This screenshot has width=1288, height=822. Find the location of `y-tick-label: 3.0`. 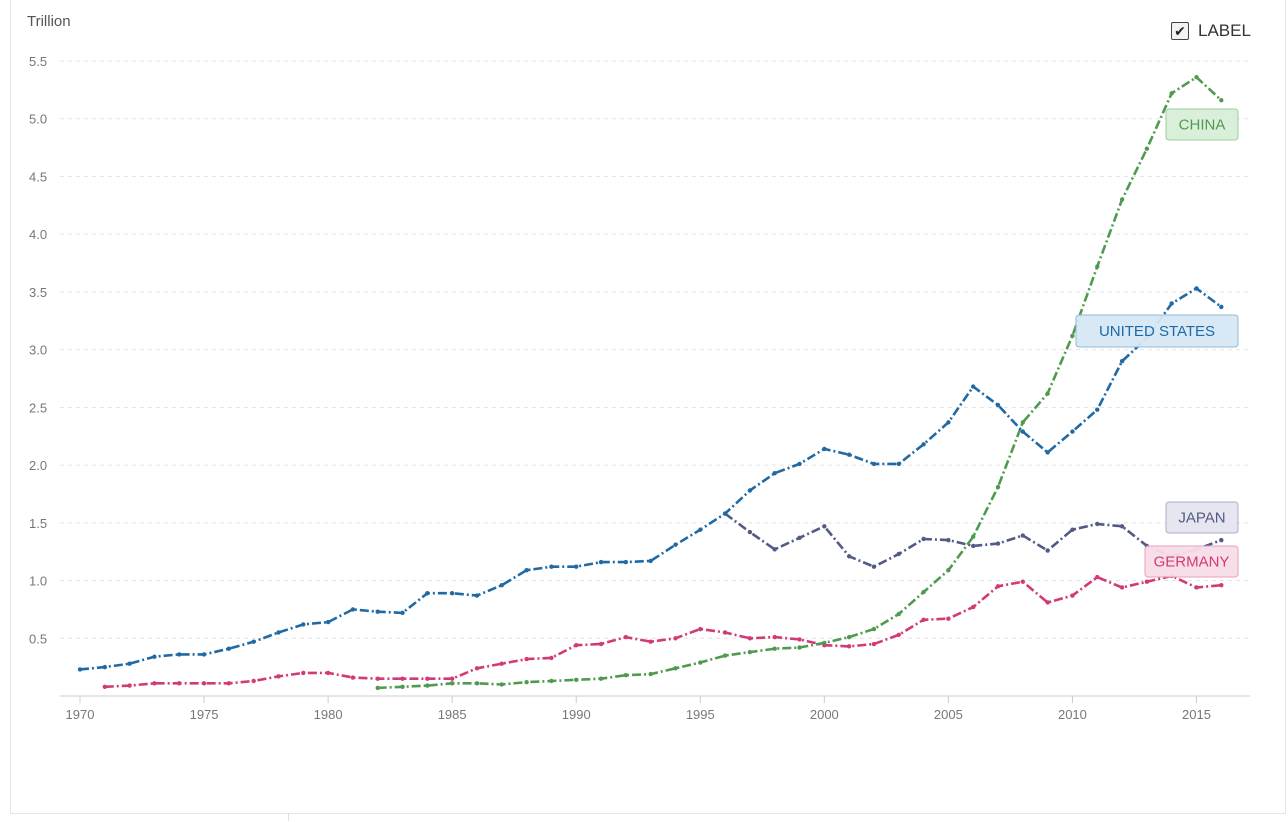

y-tick-label: 3.0 is located at coordinates (38, 350).